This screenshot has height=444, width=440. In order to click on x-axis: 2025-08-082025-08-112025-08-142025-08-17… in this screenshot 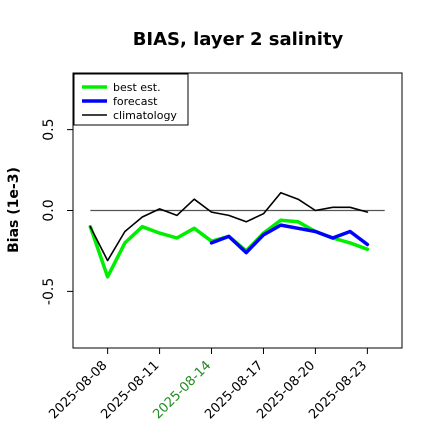, I will do `click(208, 385)`.